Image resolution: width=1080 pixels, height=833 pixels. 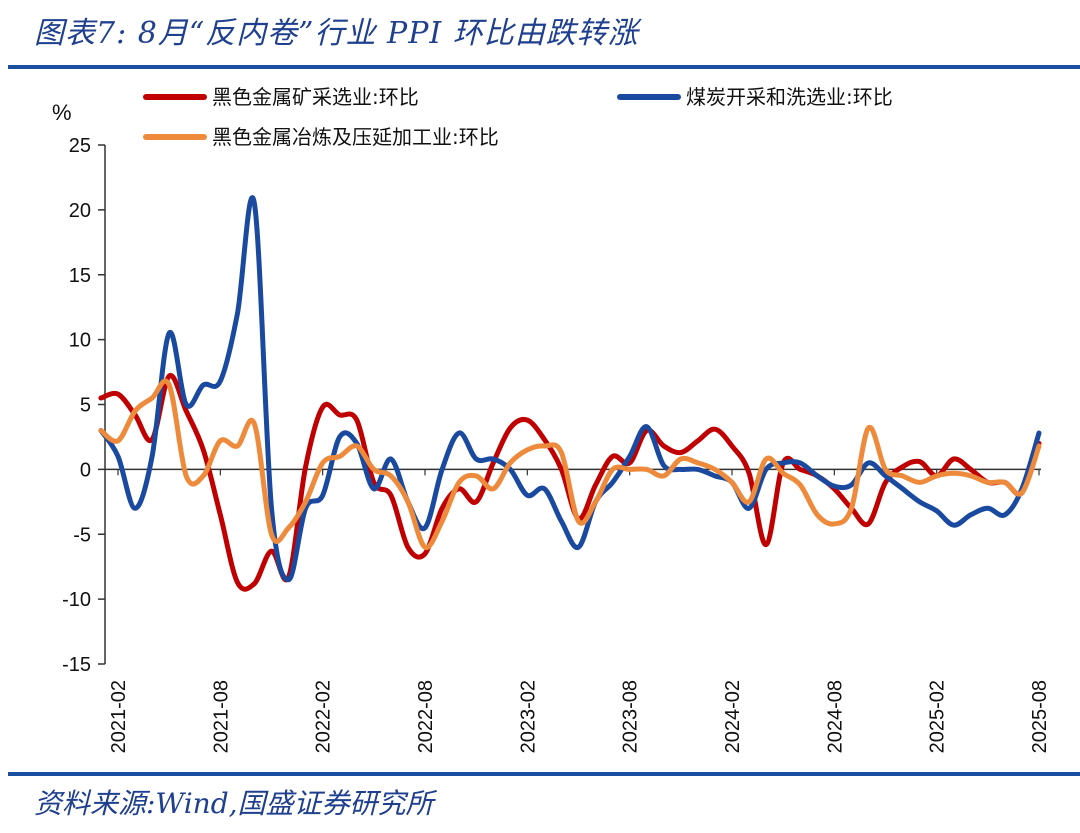 What do you see at coordinates (631, 716) in the screenshot?
I see `x-tick-label: 2023-08` at bounding box center [631, 716].